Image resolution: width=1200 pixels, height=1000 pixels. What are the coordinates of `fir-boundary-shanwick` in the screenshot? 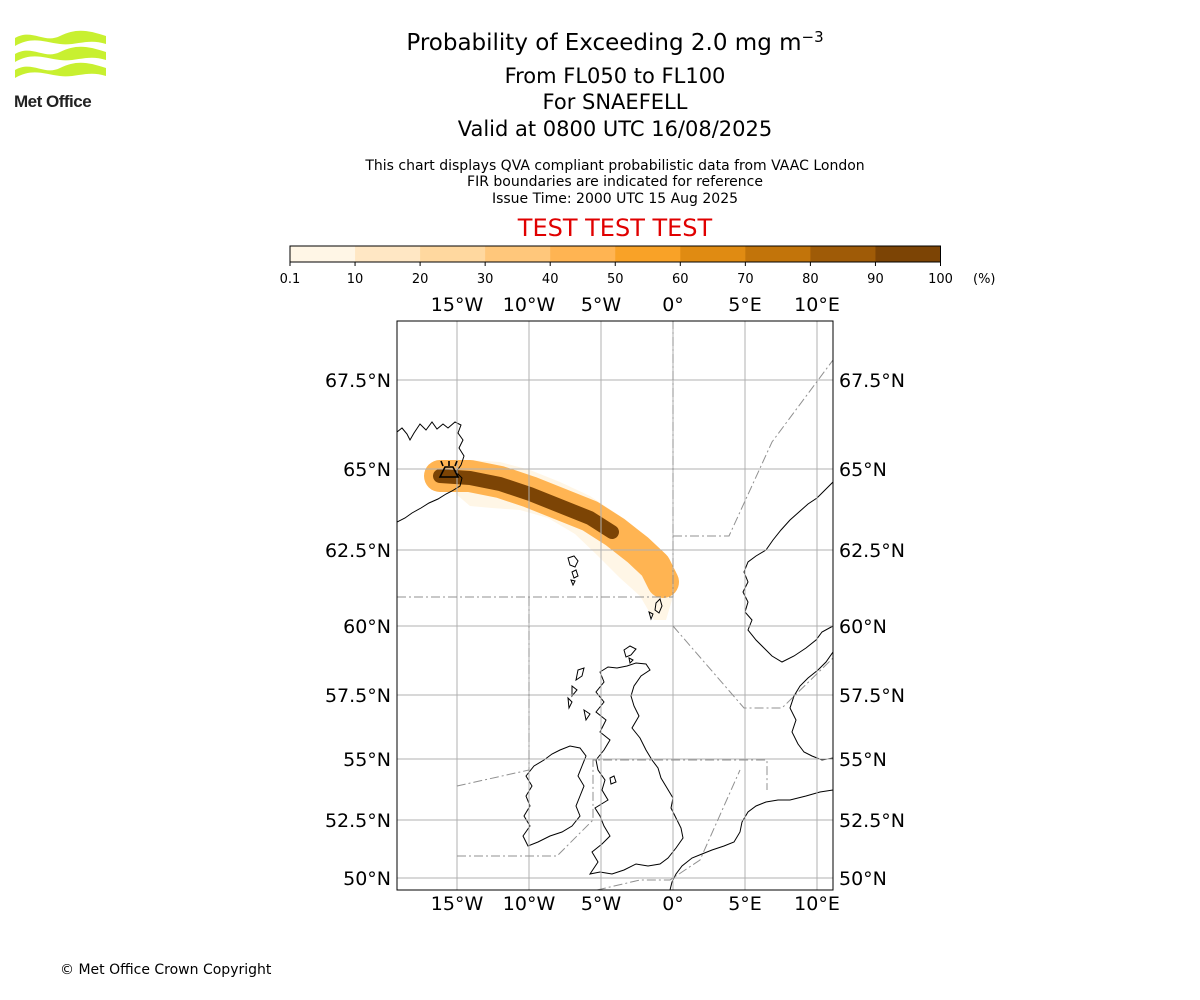 It's located at (612, 808).